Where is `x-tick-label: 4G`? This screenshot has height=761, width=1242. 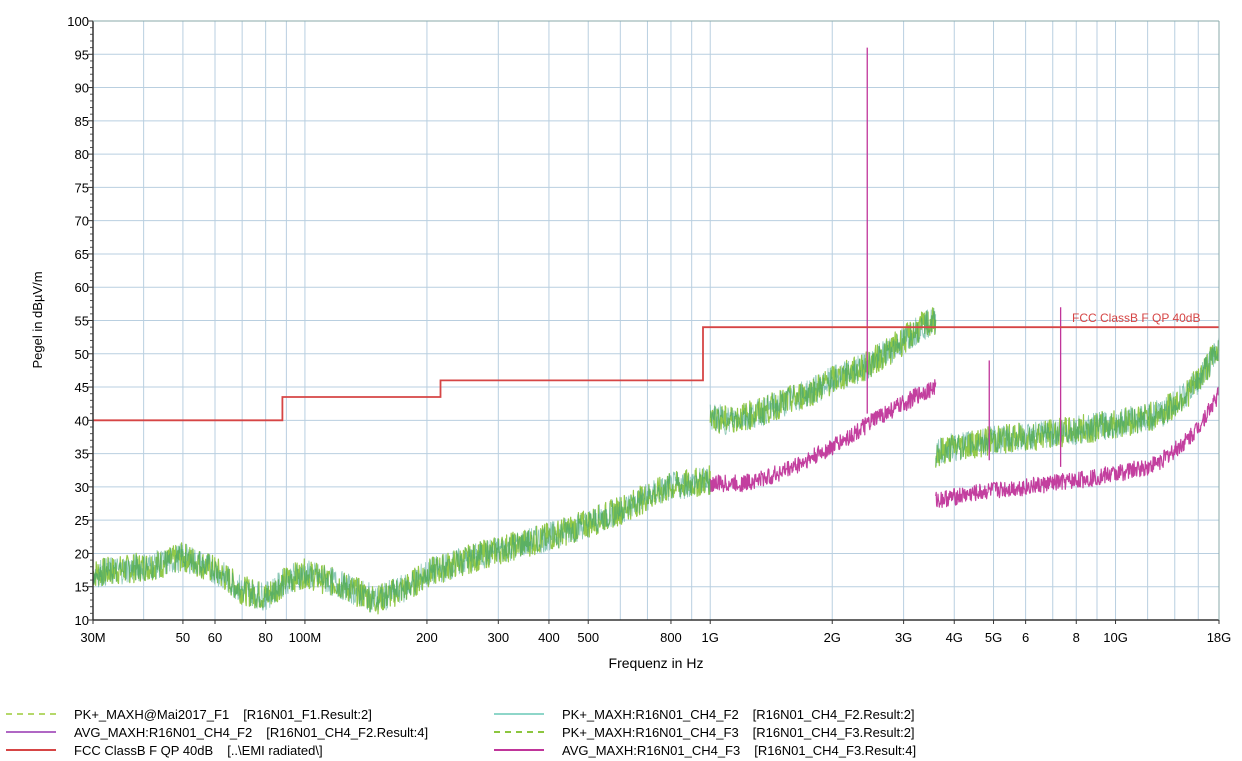
x-tick-label: 4G is located at coordinates (954, 637).